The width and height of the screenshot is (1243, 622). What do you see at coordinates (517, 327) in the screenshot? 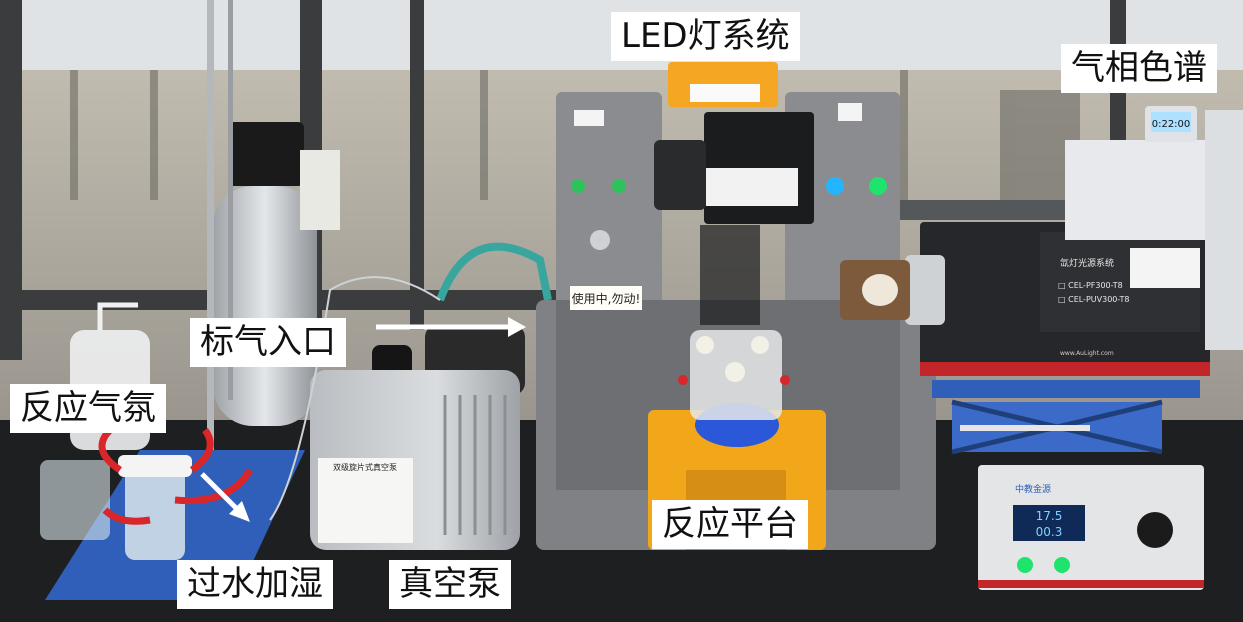
I see `inlet-arrow-head` at bounding box center [517, 327].